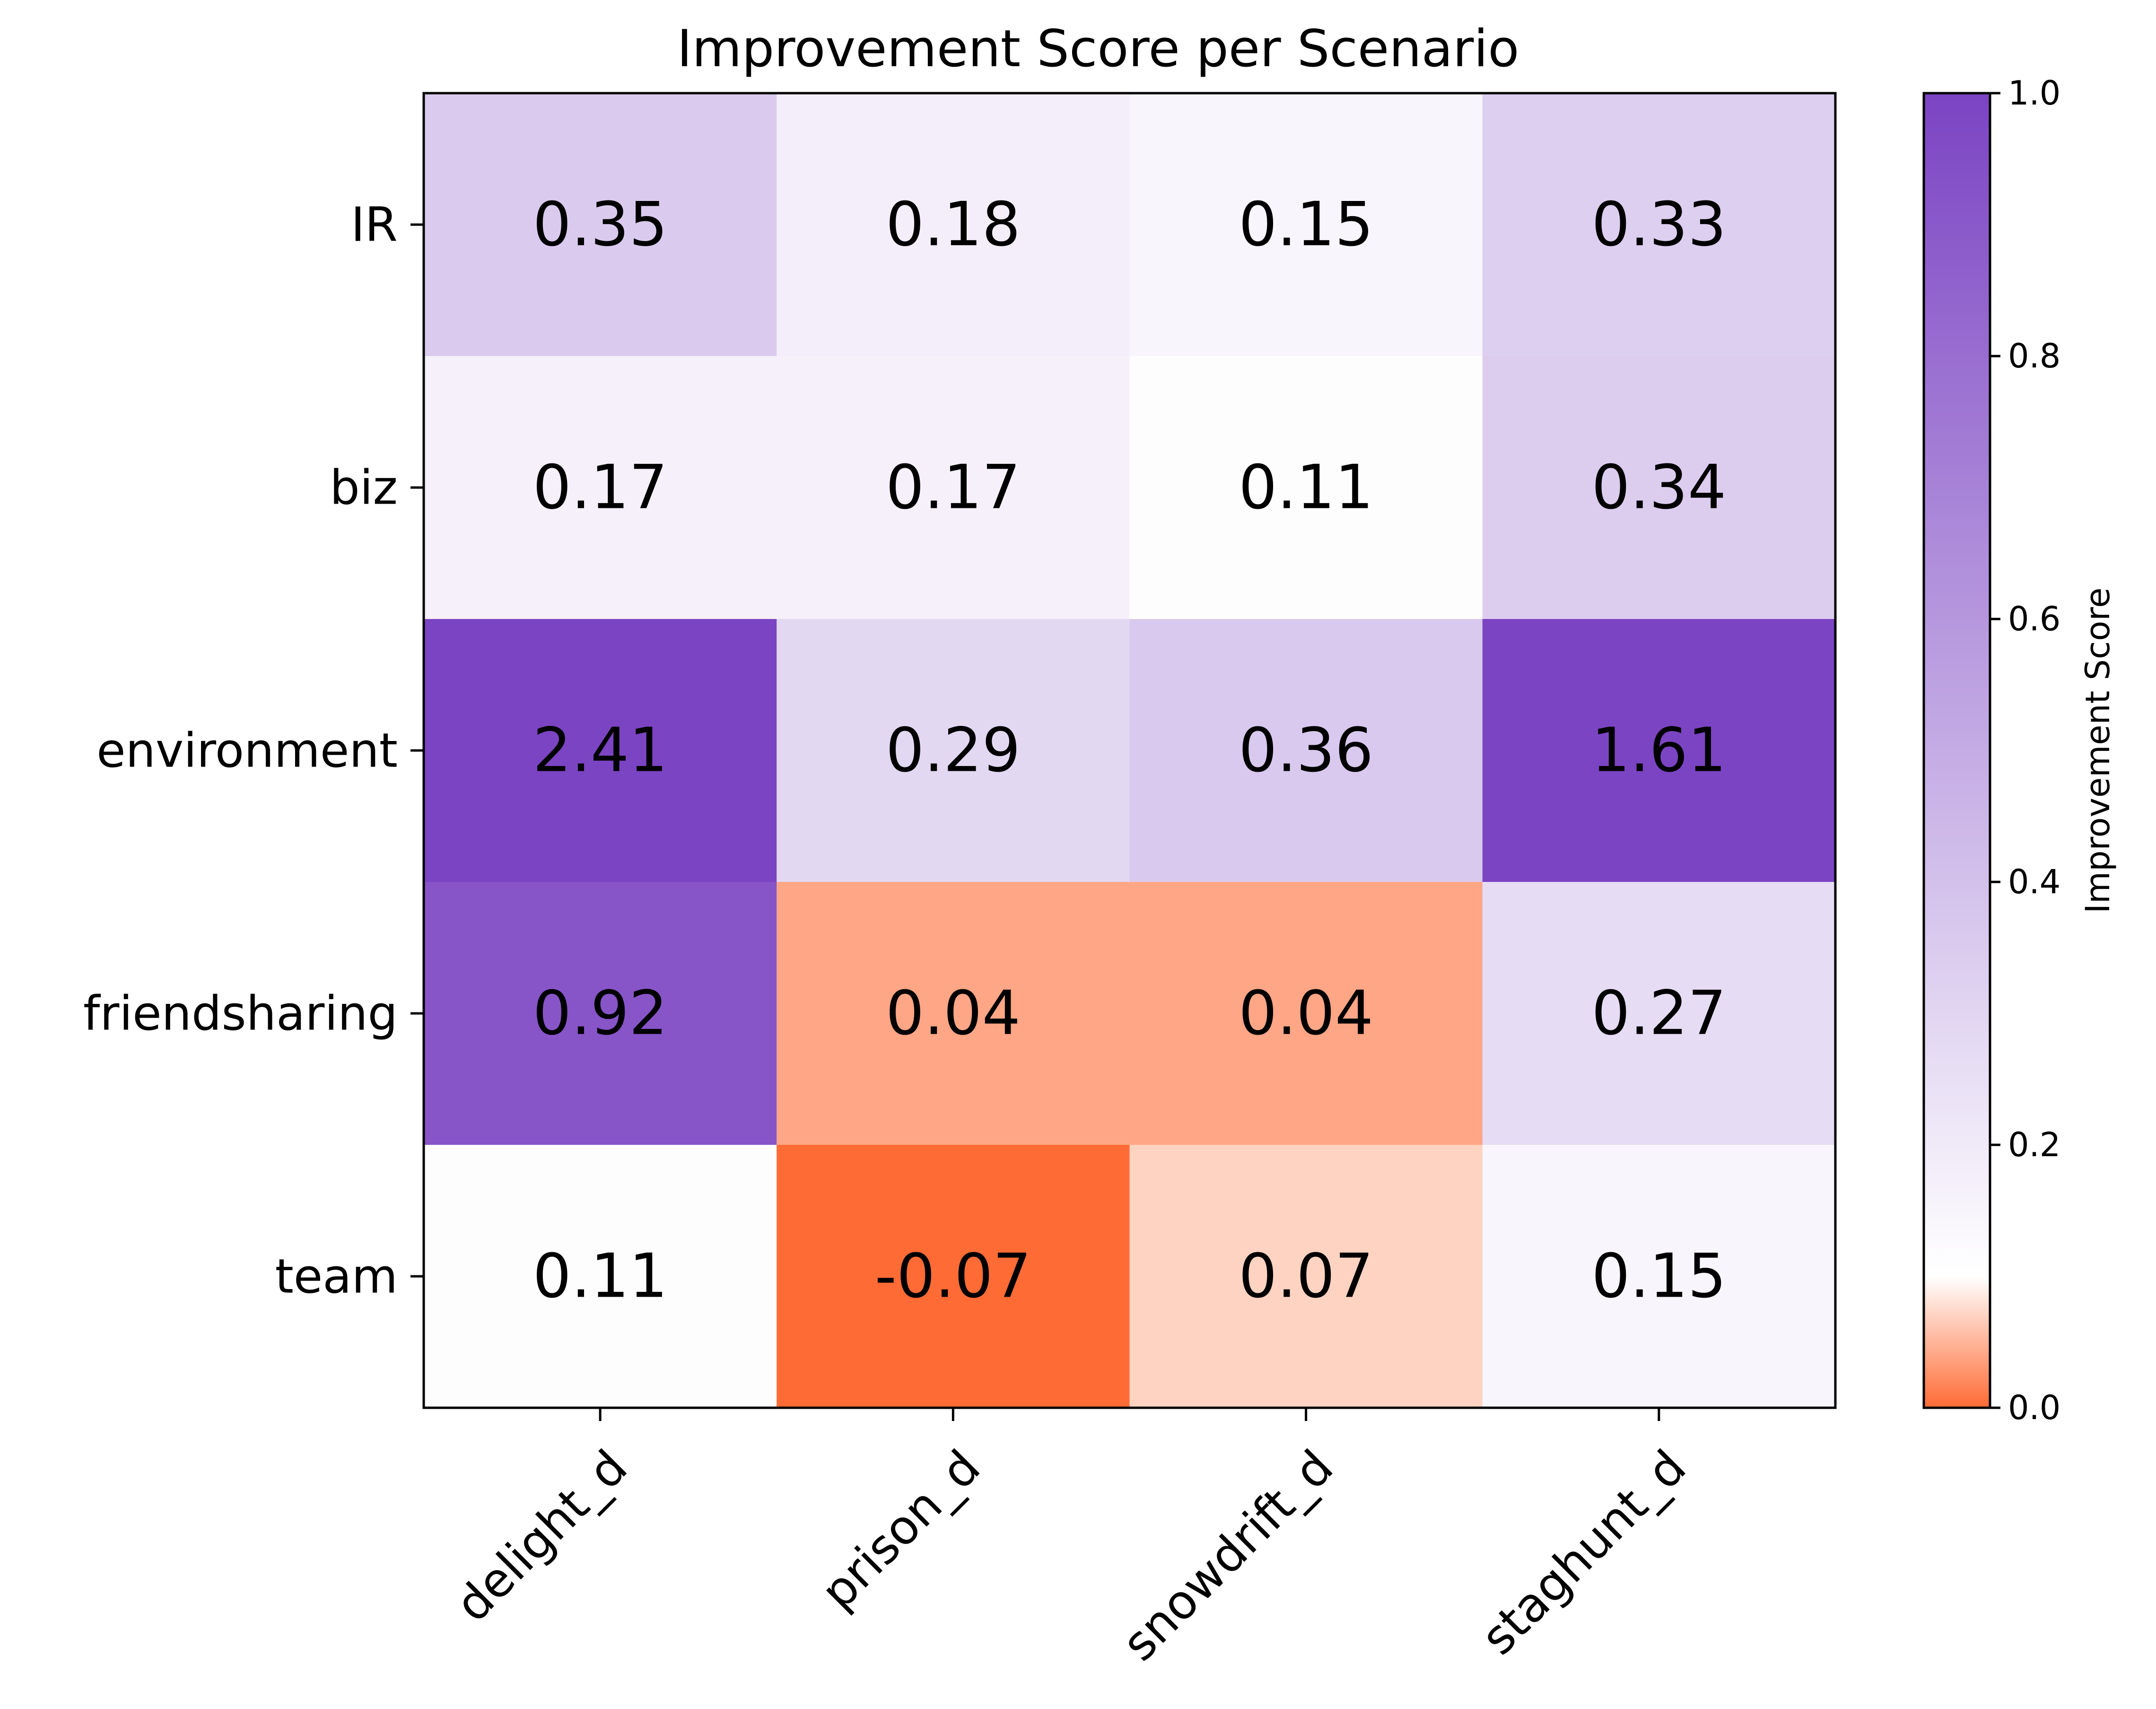  Describe the element at coordinates (247, 750) in the screenshot. I see `row-label: environment` at that location.